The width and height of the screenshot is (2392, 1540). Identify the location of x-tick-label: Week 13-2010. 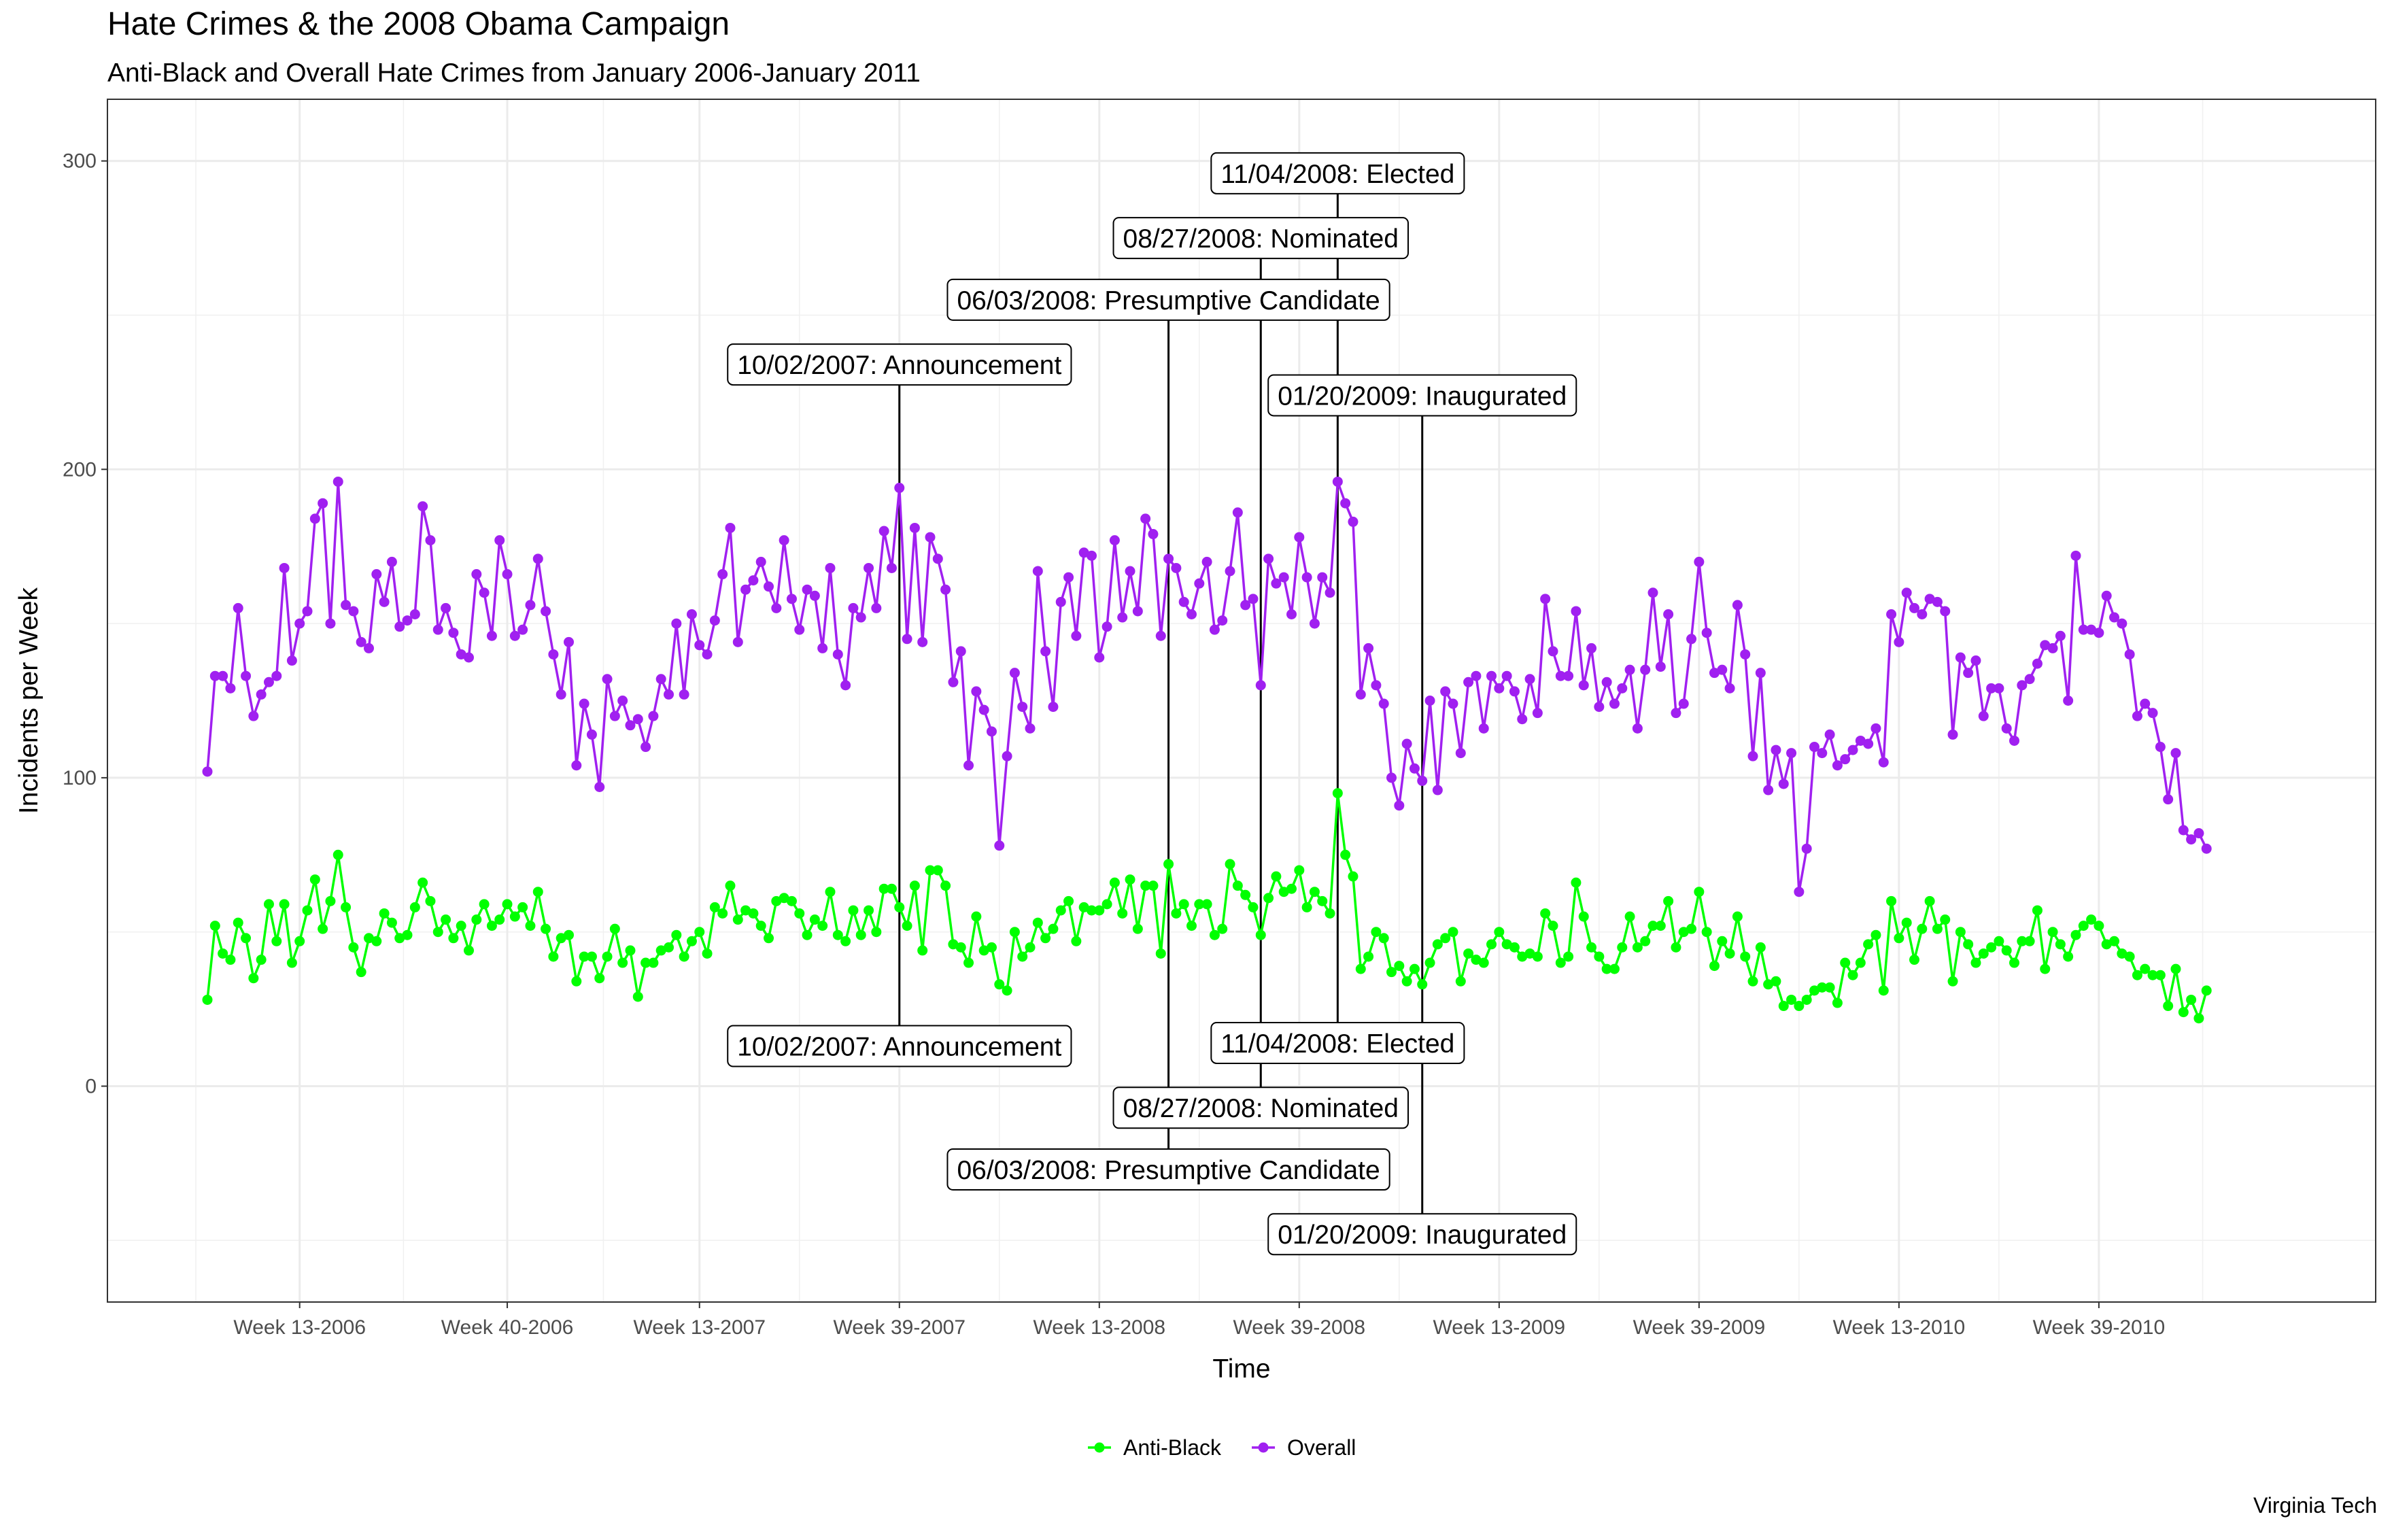
(1900, 1327).